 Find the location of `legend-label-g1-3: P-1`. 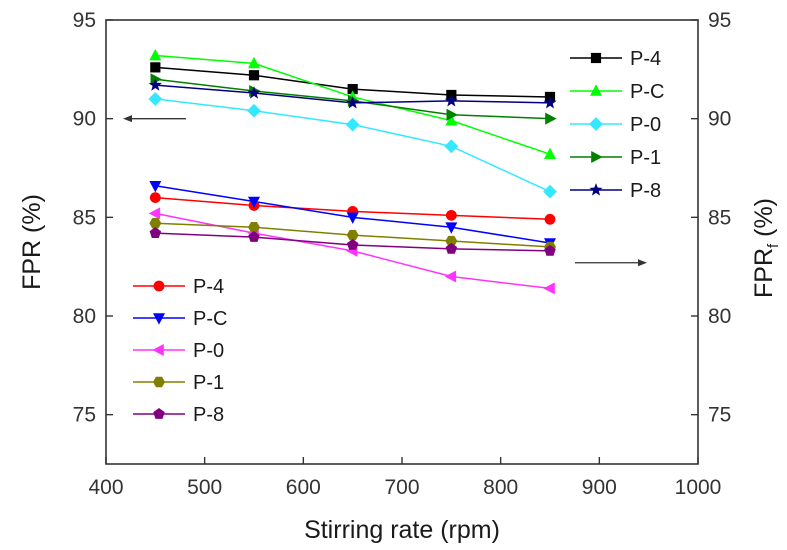

legend-label-g1-3: P-1 is located at coordinates (208, 383).